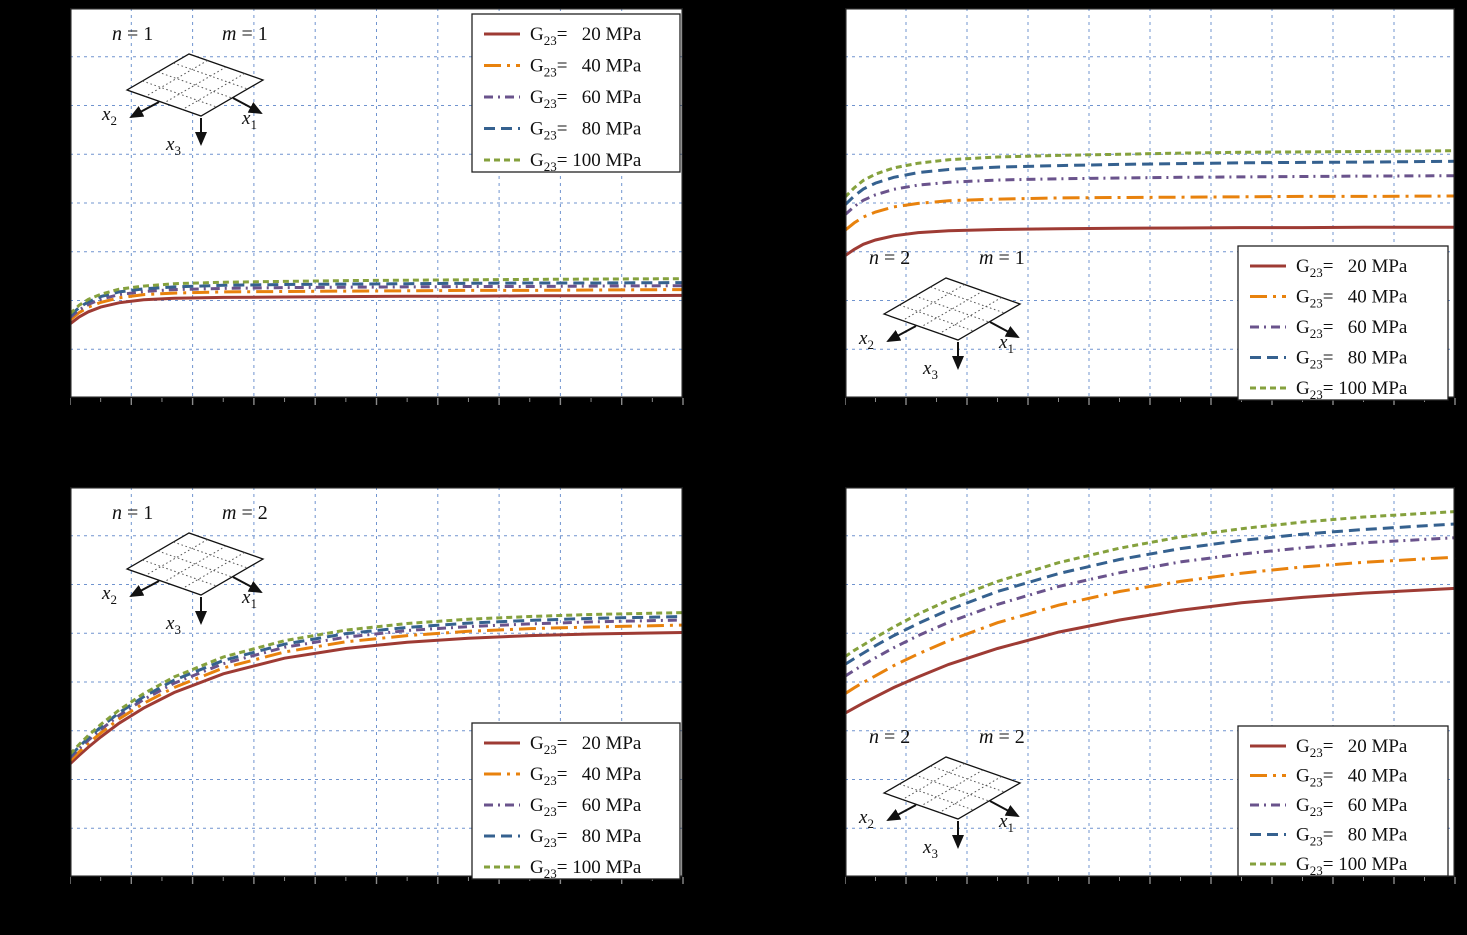 The image size is (1467, 935). I want to click on mode-shape-inset: n = 1 m = 2 x2 x1 x3, so click(184, 569).